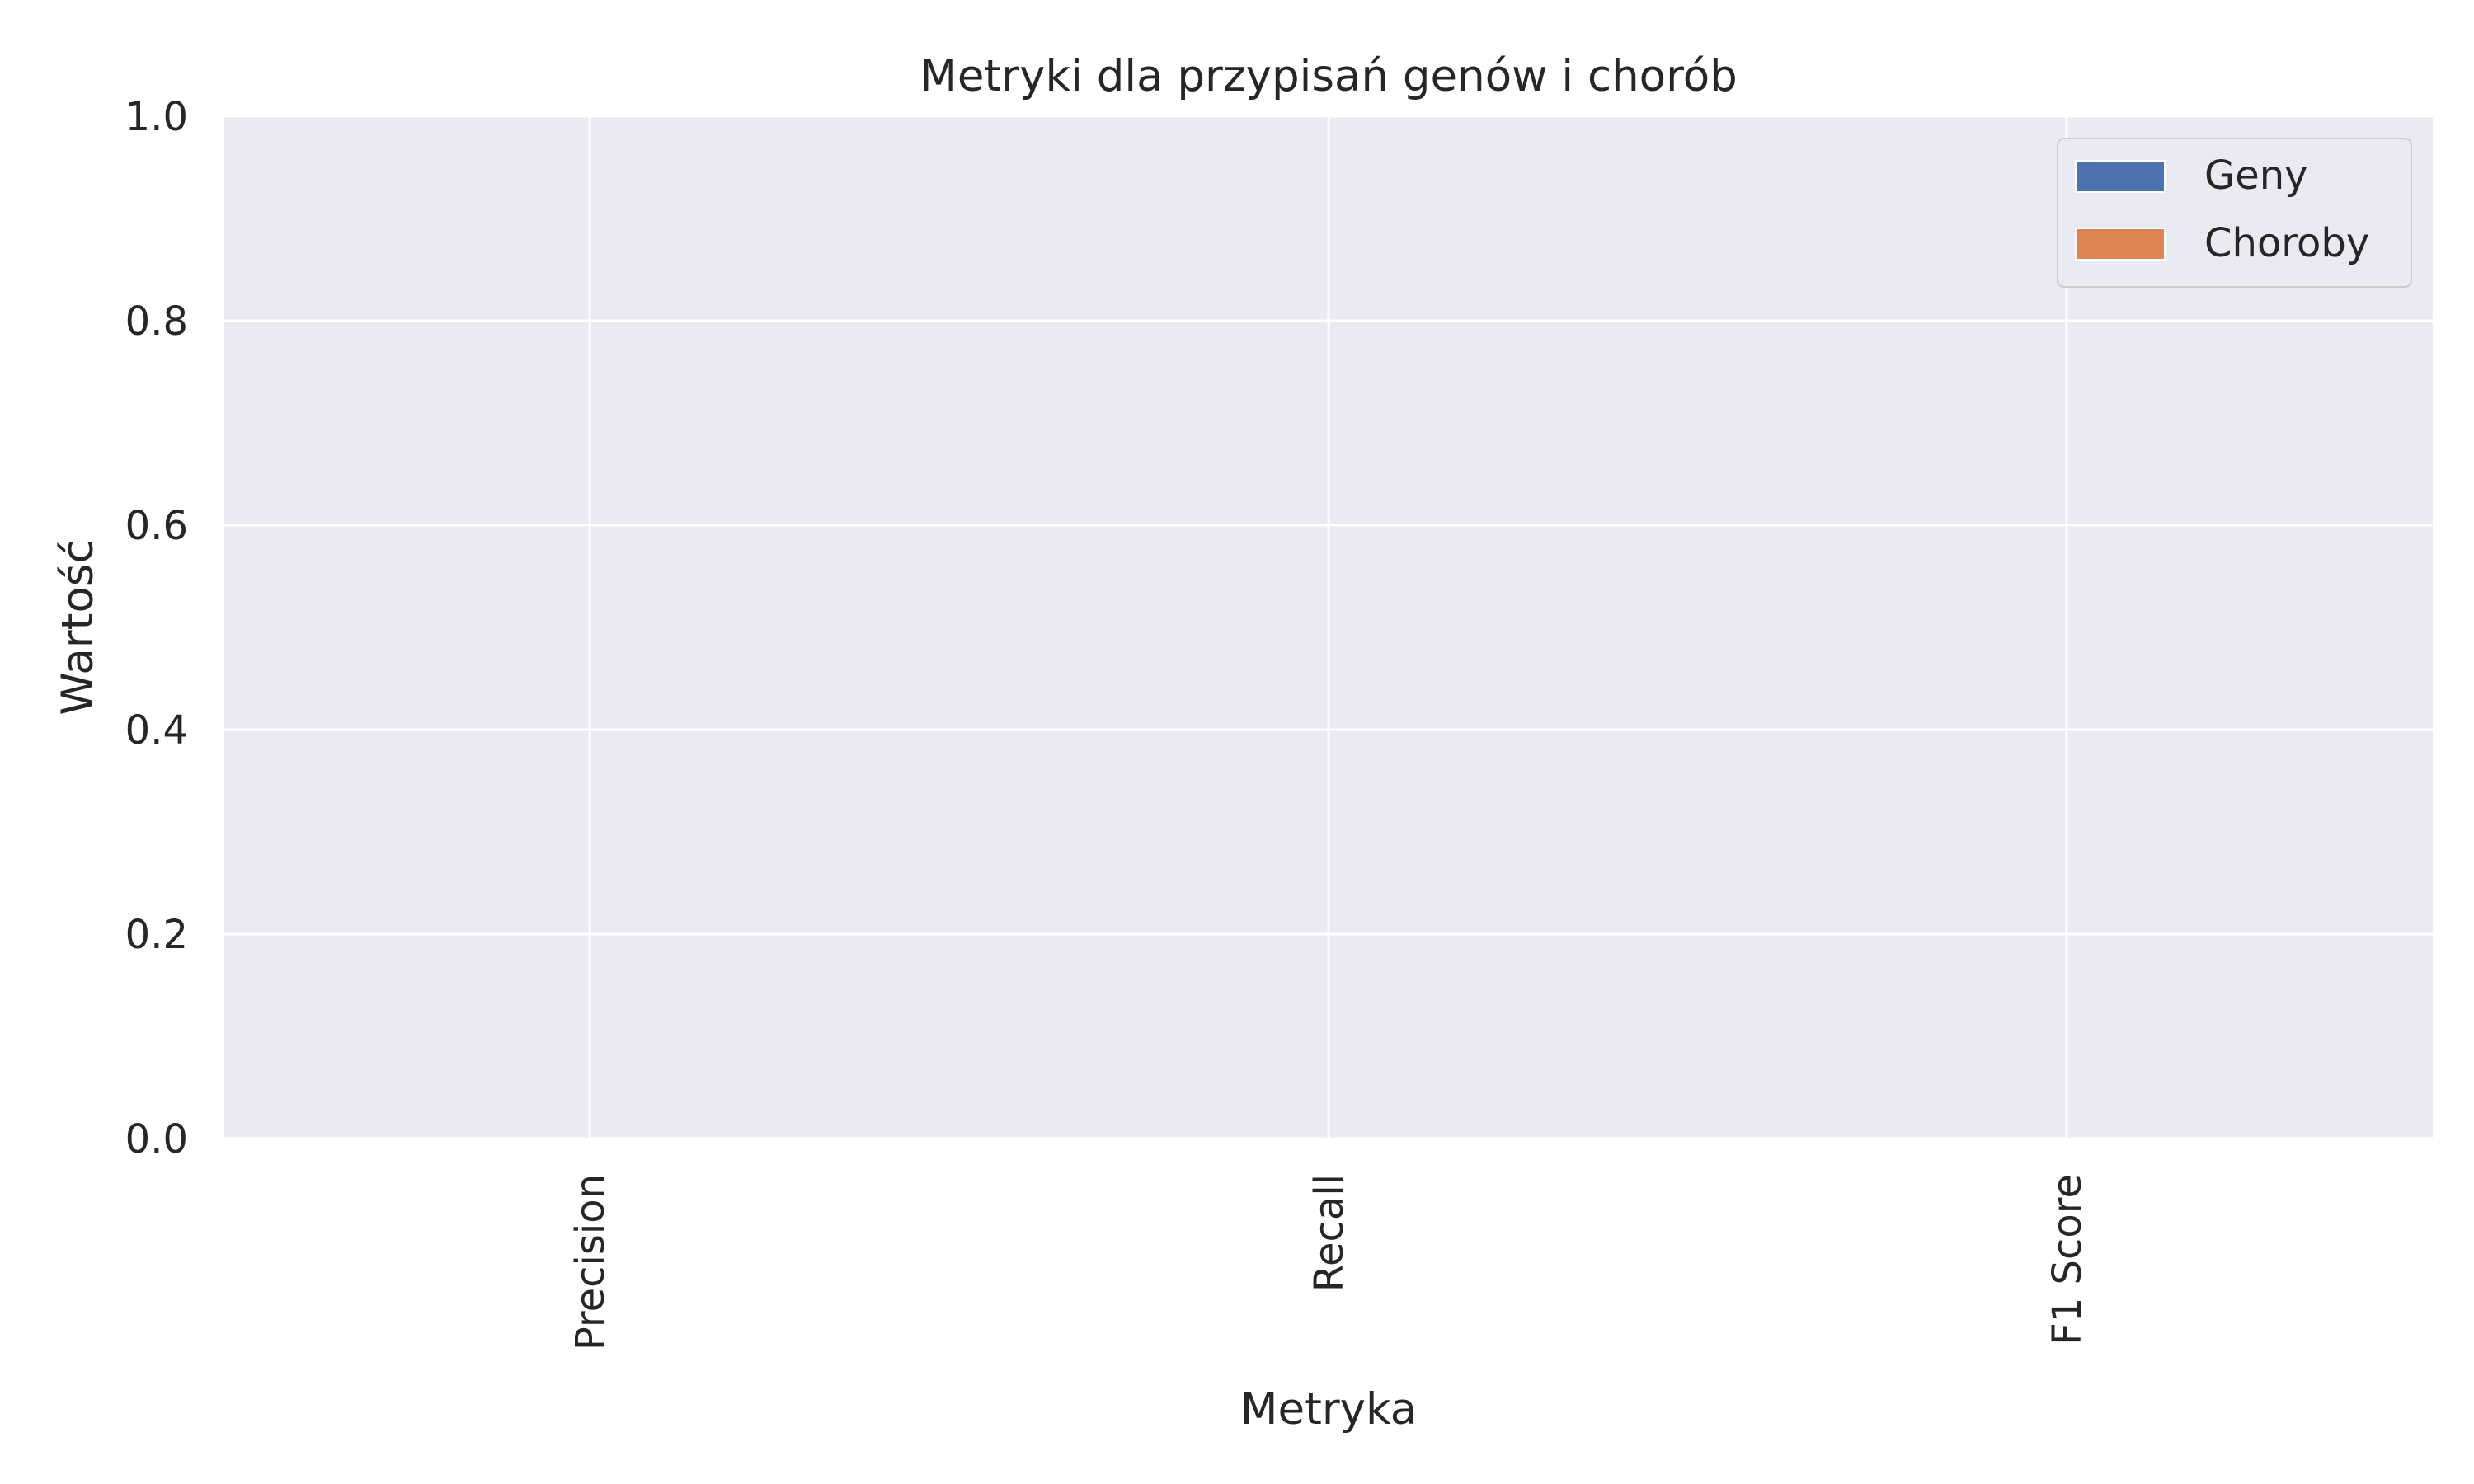 This screenshot has width=2474, height=1484. What do you see at coordinates (2120, 244) in the screenshot?
I see `legend-swatch-choroby` at bounding box center [2120, 244].